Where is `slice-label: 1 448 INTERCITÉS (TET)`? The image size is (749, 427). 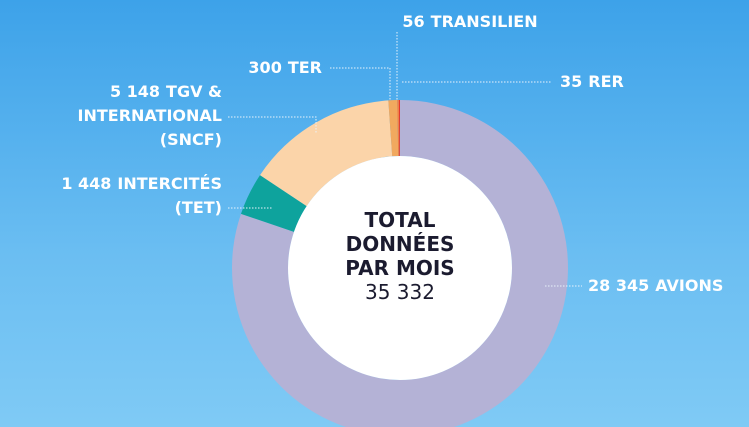
slice-label: 1 448 INTERCITÉS (TET) is located at coordinates (116, 196).